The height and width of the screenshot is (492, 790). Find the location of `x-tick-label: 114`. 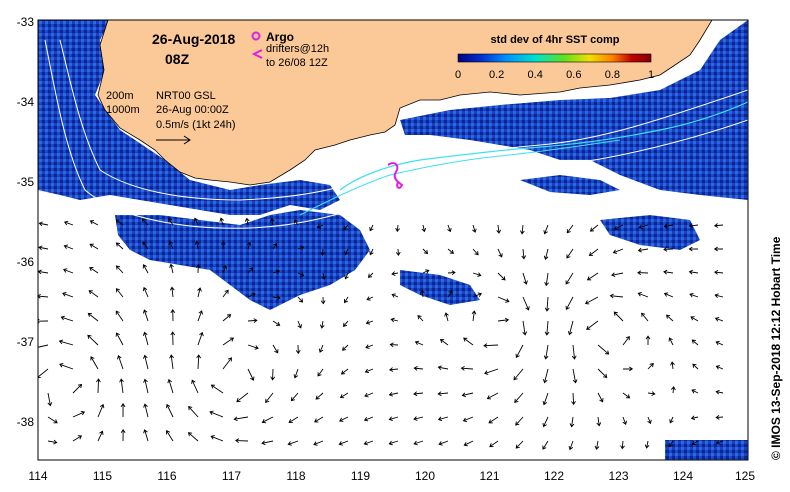

x-tick-label: 114 is located at coordinates (37, 476).